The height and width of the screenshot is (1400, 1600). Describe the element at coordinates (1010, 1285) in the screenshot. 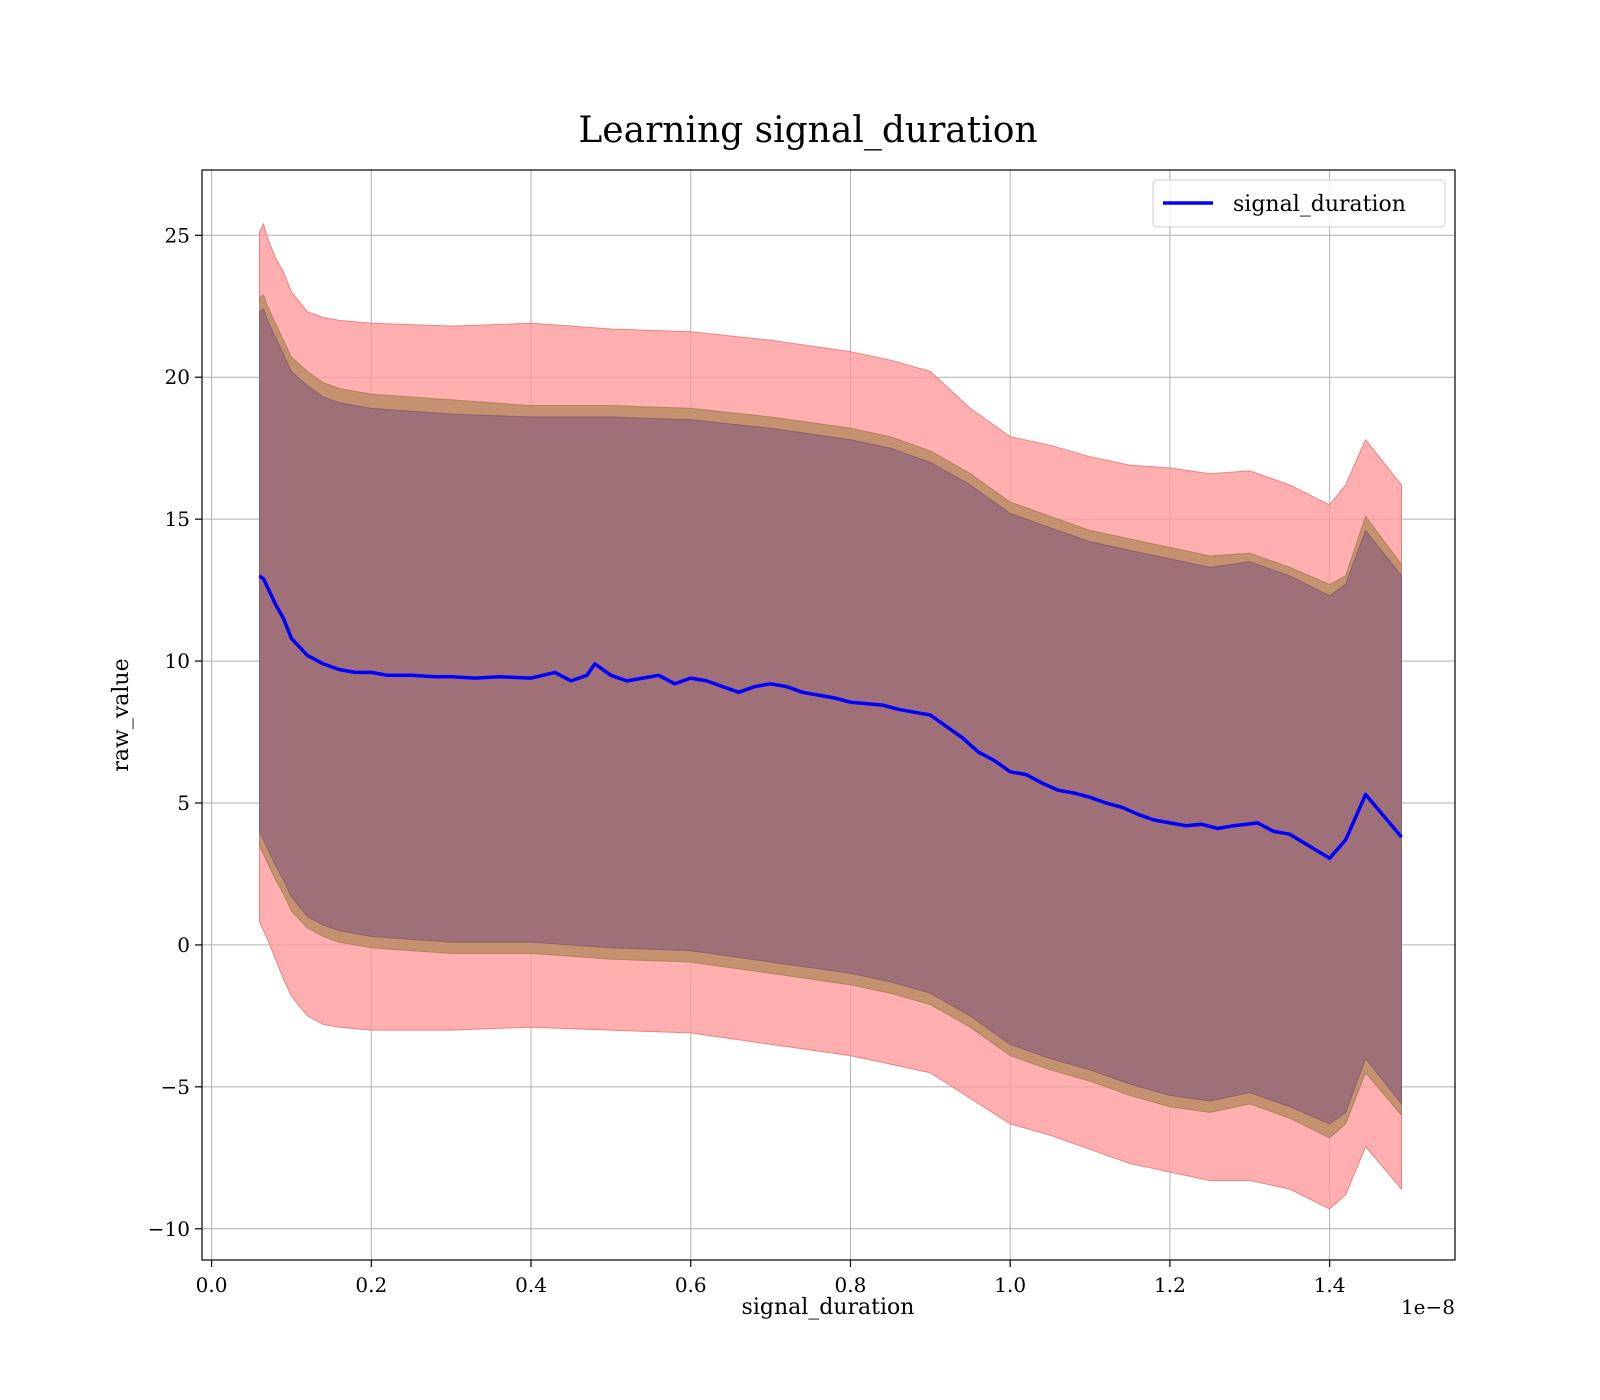

I see `x-tick-label: 1.0` at that location.